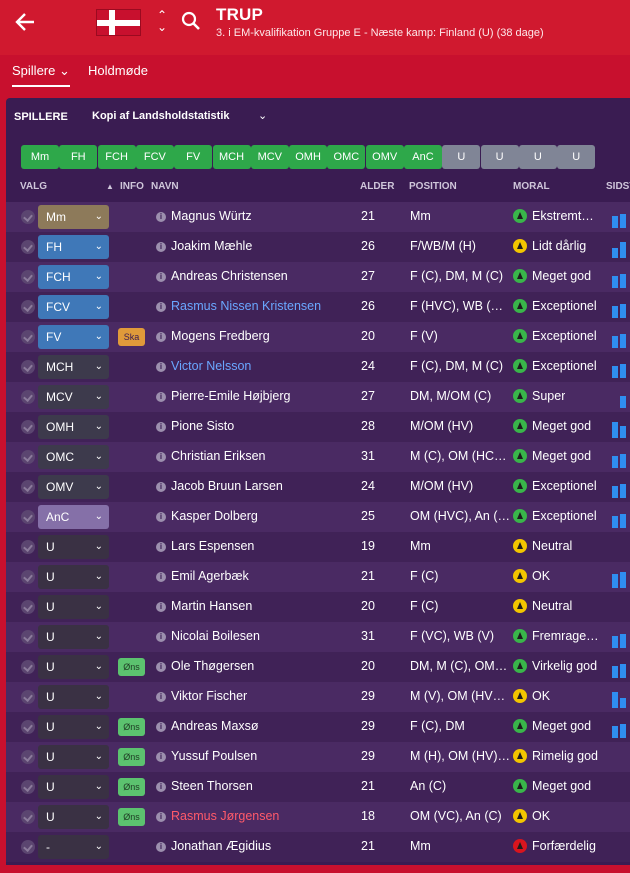 This screenshot has height=873, width=630. I want to click on tab-holdmode: Holdmøde, so click(118, 70).